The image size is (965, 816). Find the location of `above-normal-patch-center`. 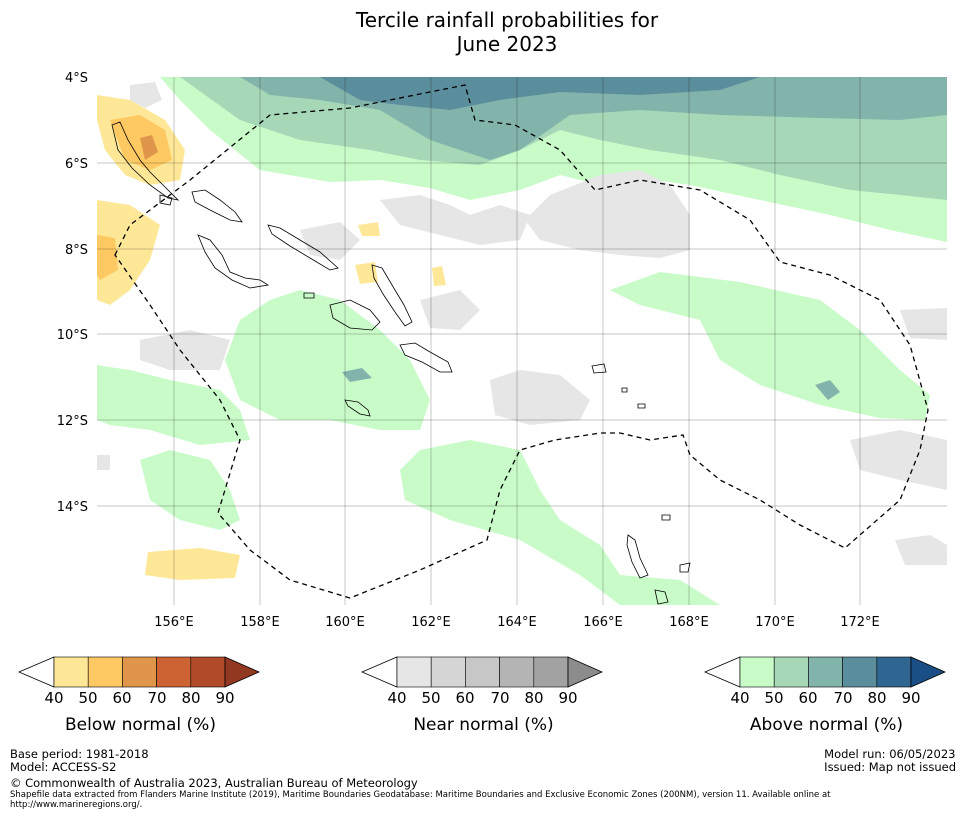

above-normal-patch-center is located at coordinates (357, 375).